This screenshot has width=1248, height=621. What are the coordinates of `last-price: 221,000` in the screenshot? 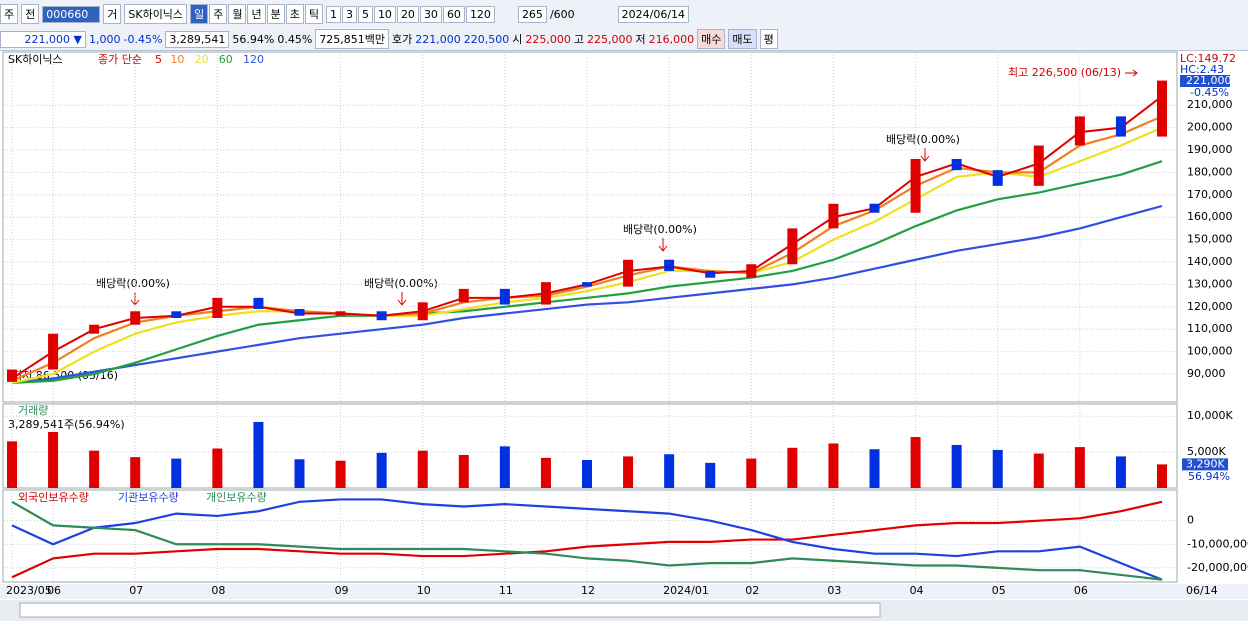 It's located at (1209, 80).